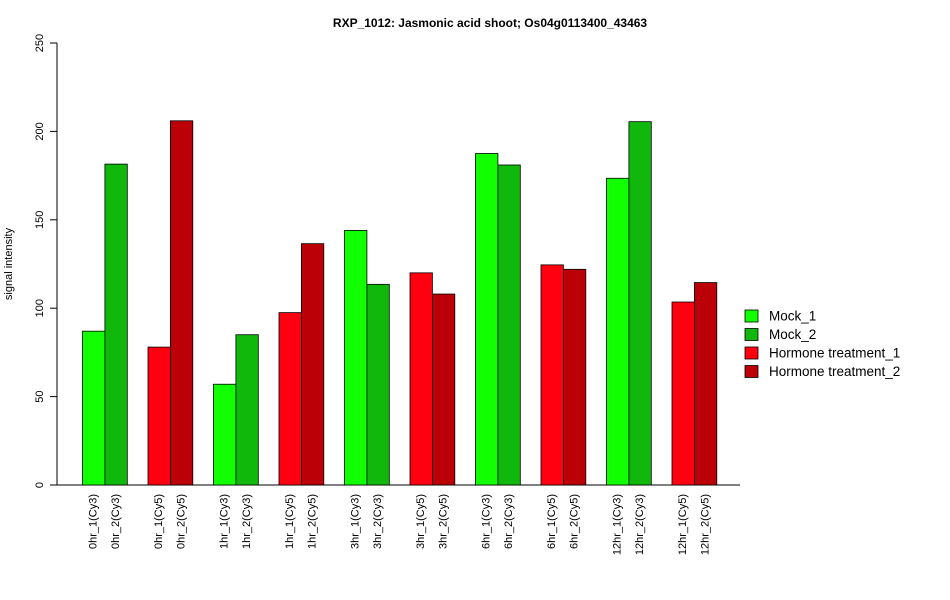 The height and width of the screenshot is (600, 950). What do you see at coordinates (247, 521) in the screenshot?
I see `x-tick-label: 1hr_2(Cy3)` at bounding box center [247, 521].